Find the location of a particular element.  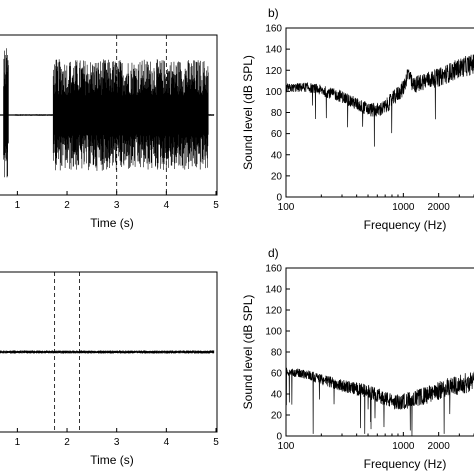

panel-label: b) is located at coordinates (273, 13).